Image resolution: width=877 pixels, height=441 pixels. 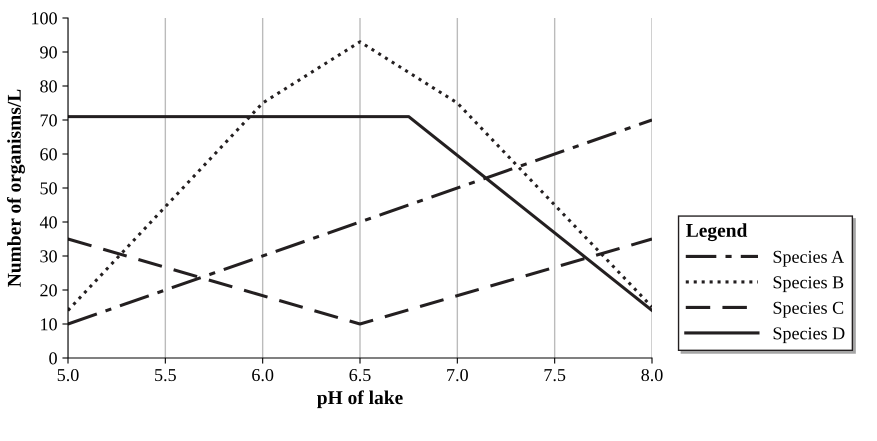 I want to click on x-tick-label: 6.0, so click(x=263, y=375).